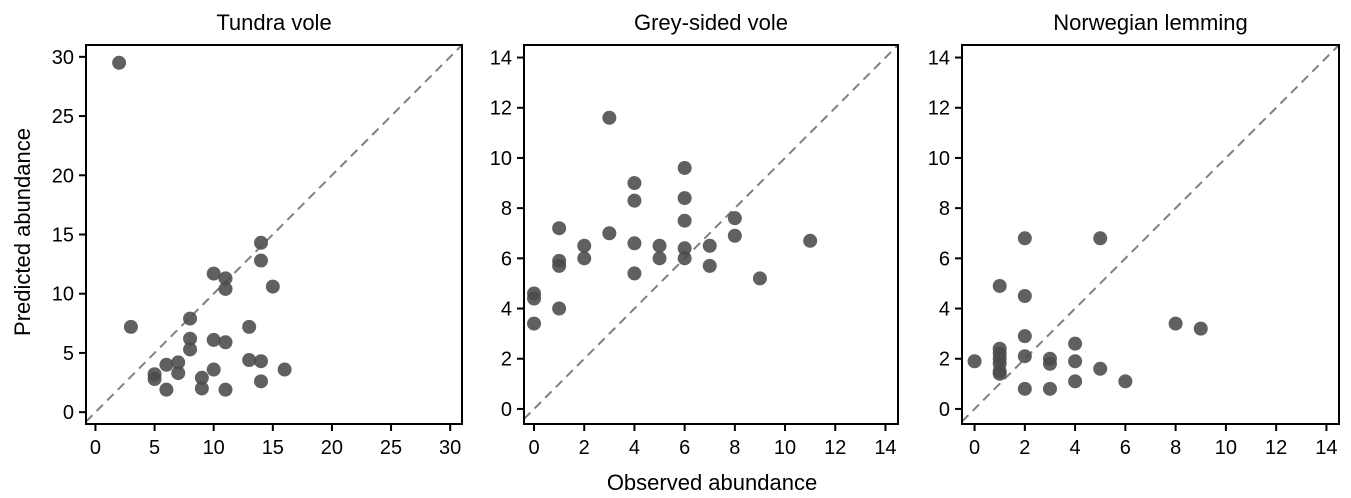 The height and width of the screenshot is (498, 1351). What do you see at coordinates (1276, 448) in the screenshot?
I see `x-tick-label: 12` at bounding box center [1276, 448].